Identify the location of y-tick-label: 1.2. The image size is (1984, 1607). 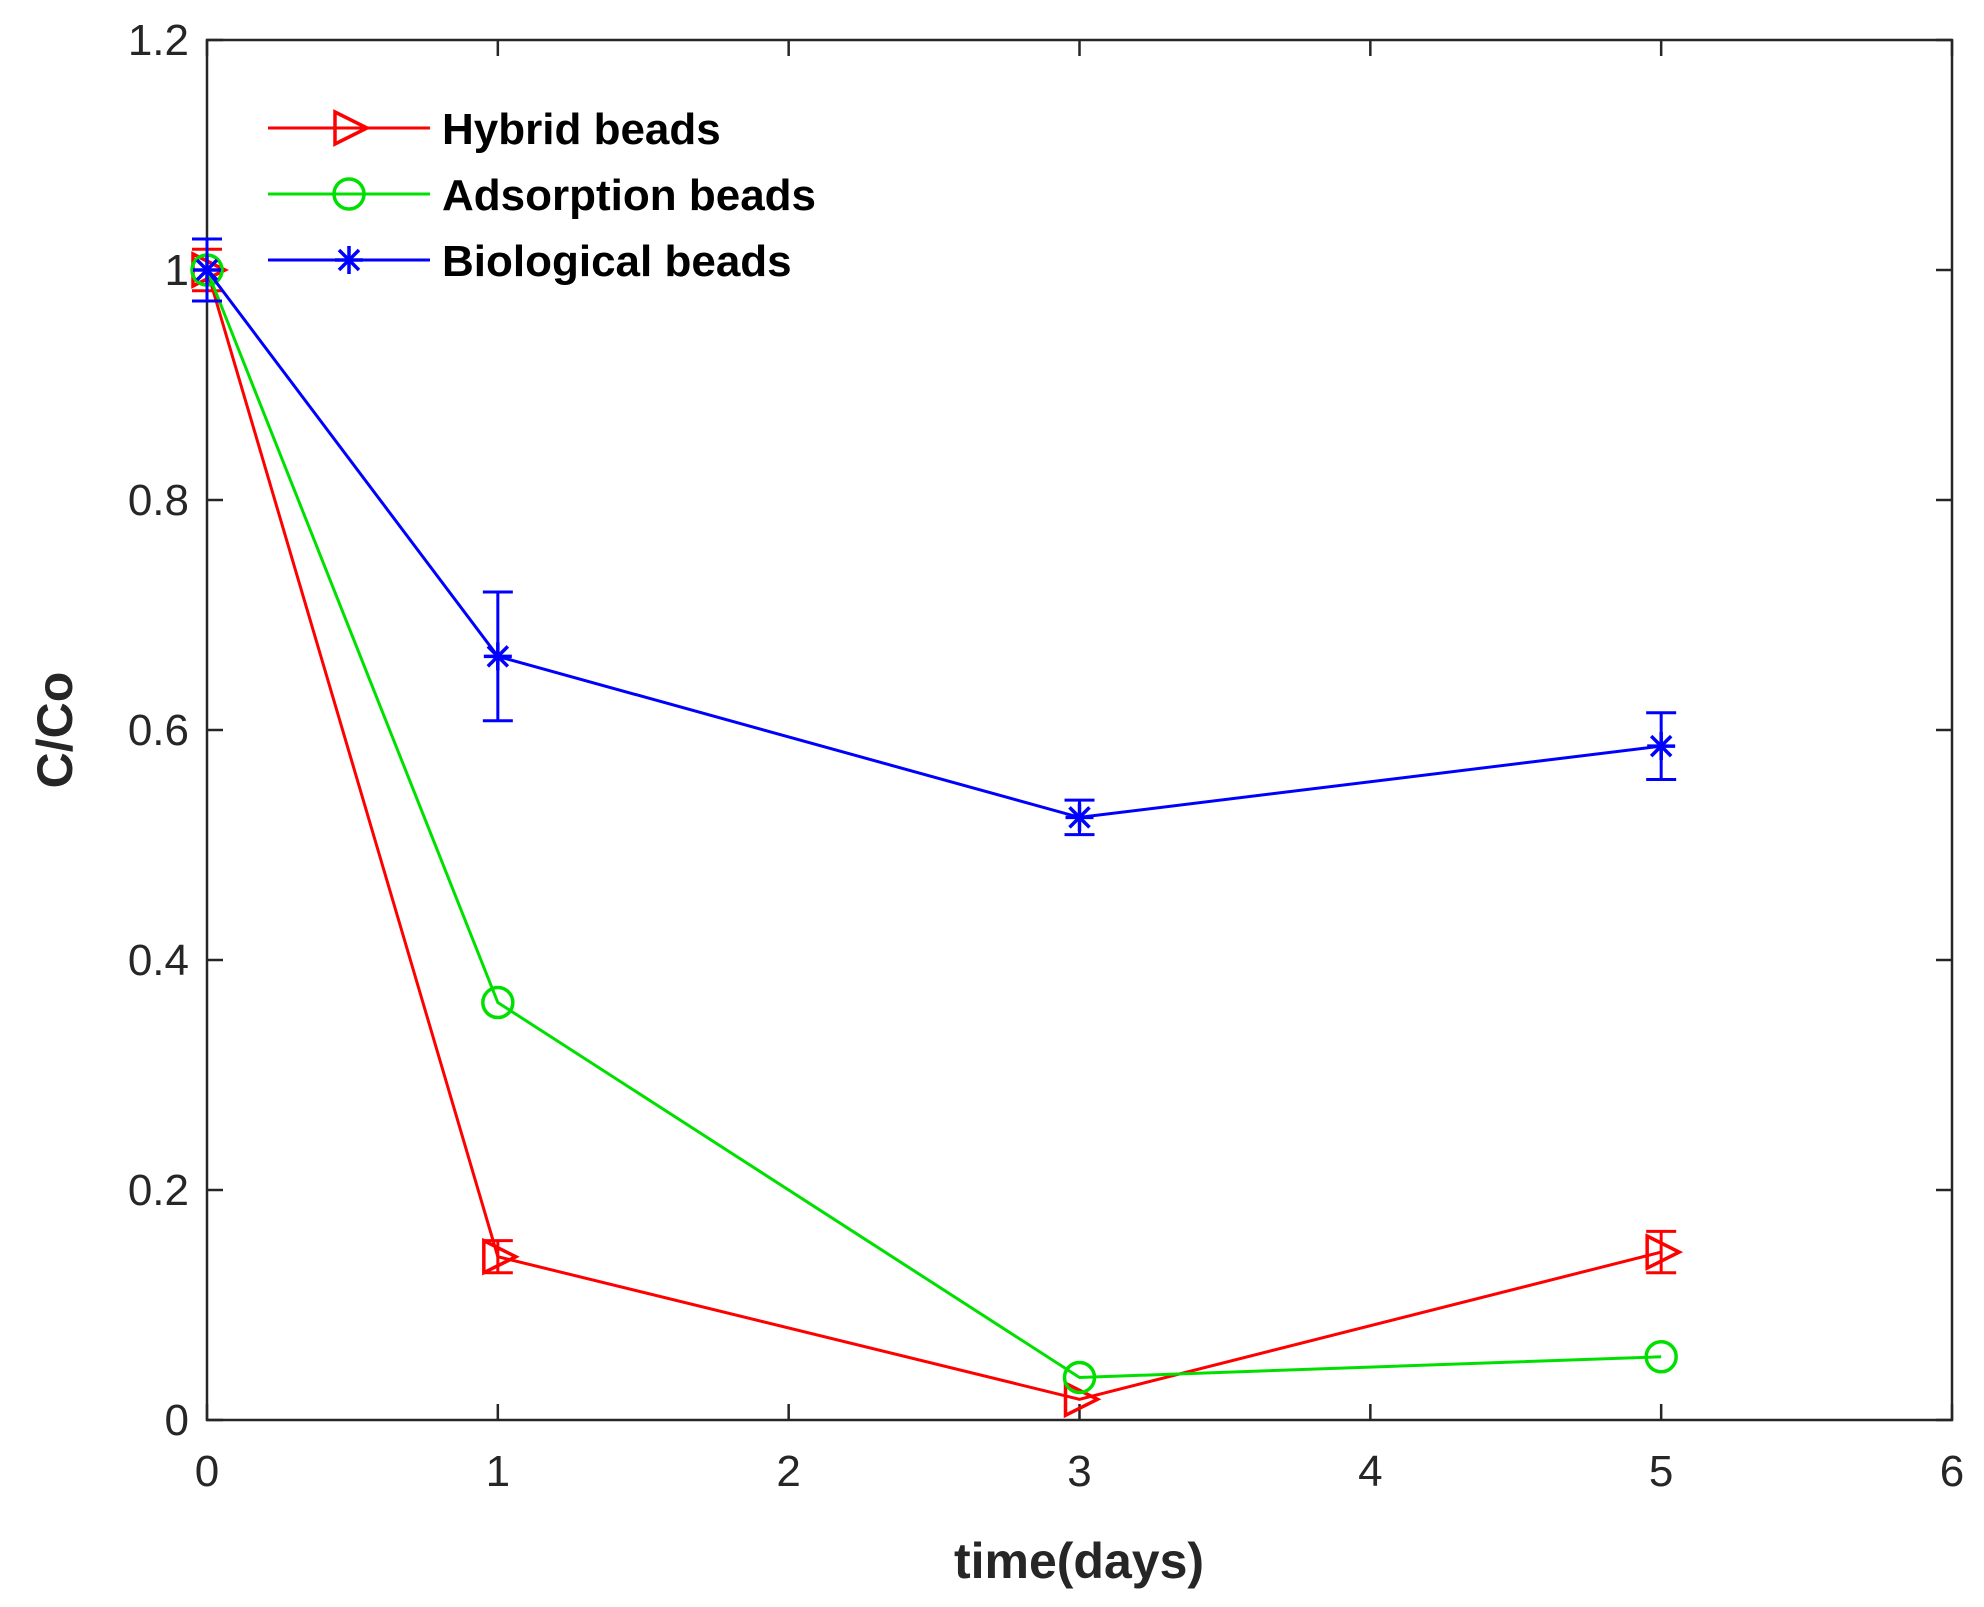
(158, 40).